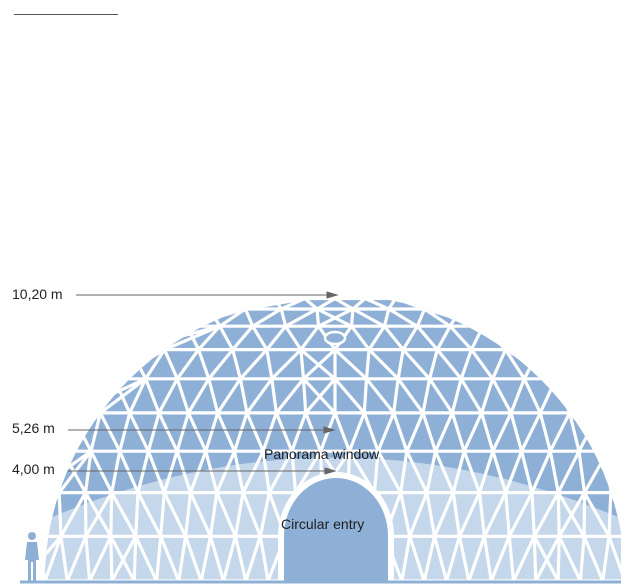 The width and height of the screenshot is (621, 586). Describe the element at coordinates (33, 428) in the screenshot. I see `window-top-height-label: 5,26 m` at that location.